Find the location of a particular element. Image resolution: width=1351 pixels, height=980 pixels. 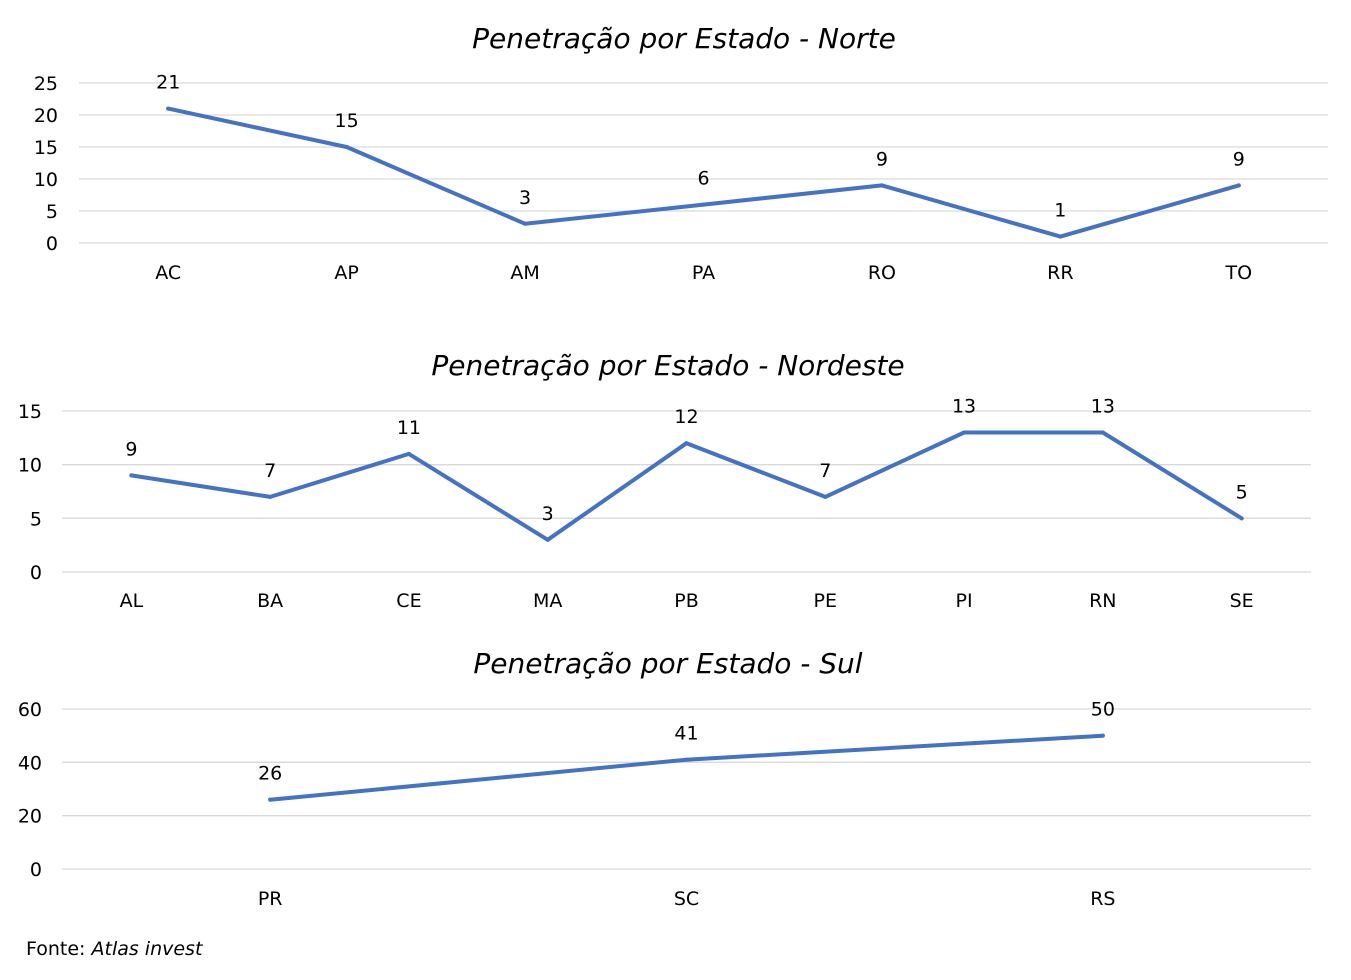

data-label: 26 is located at coordinates (270, 774).